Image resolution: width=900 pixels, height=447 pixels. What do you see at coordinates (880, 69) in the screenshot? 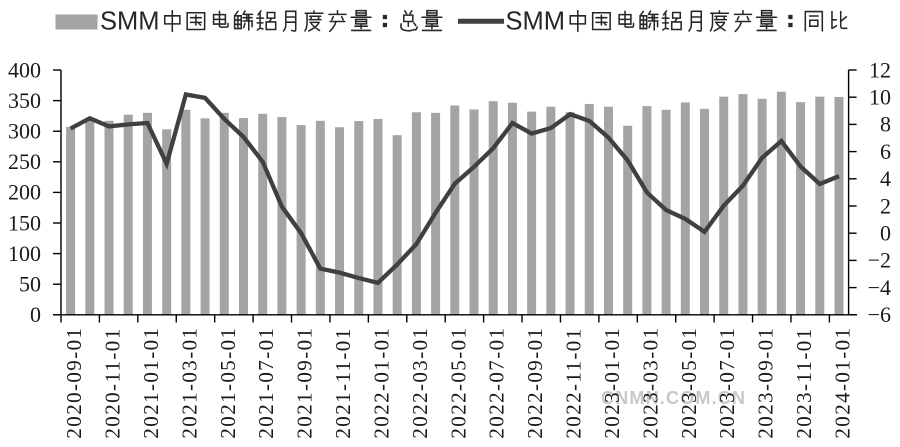
I see `svg-text: 12` at bounding box center [880, 69].